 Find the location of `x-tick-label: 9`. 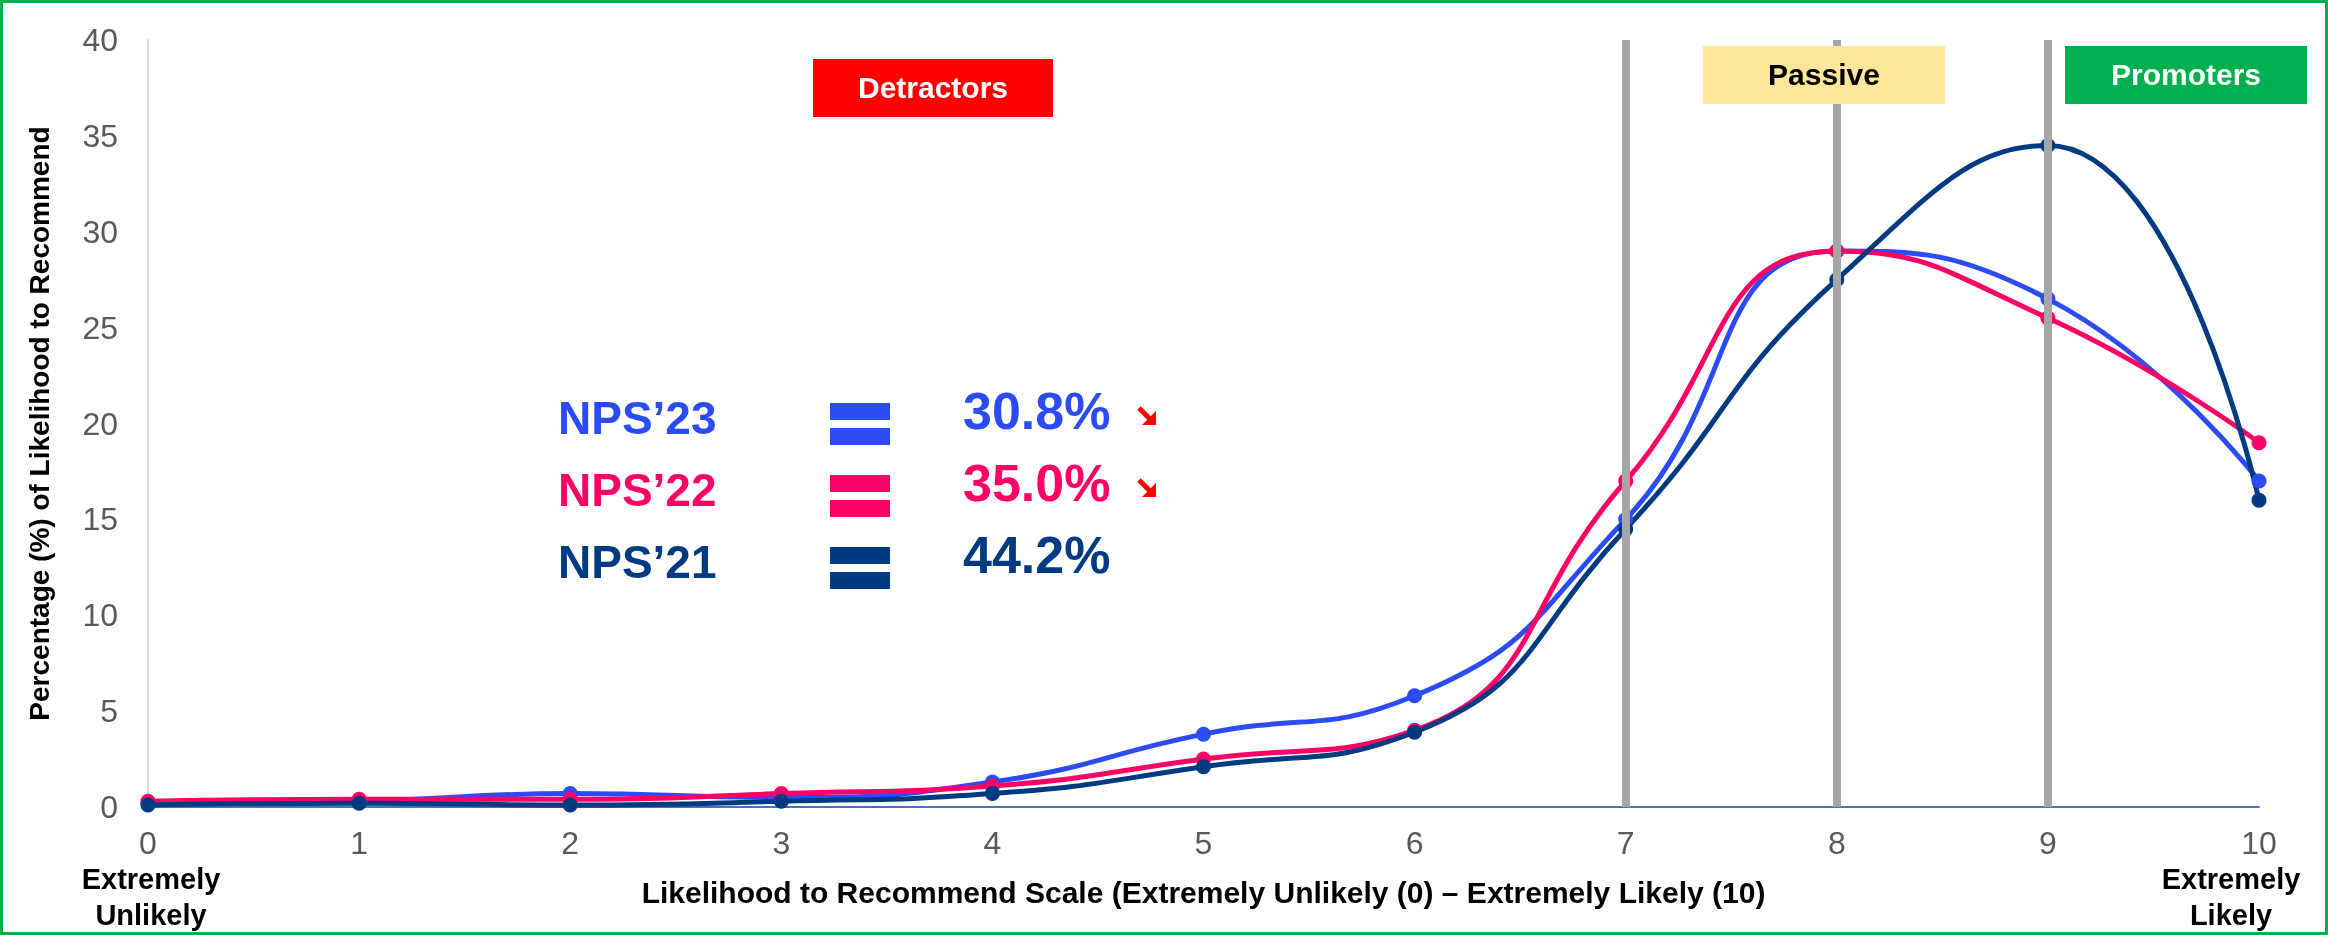

x-tick-label: 9 is located at coordinates (2048, 843).